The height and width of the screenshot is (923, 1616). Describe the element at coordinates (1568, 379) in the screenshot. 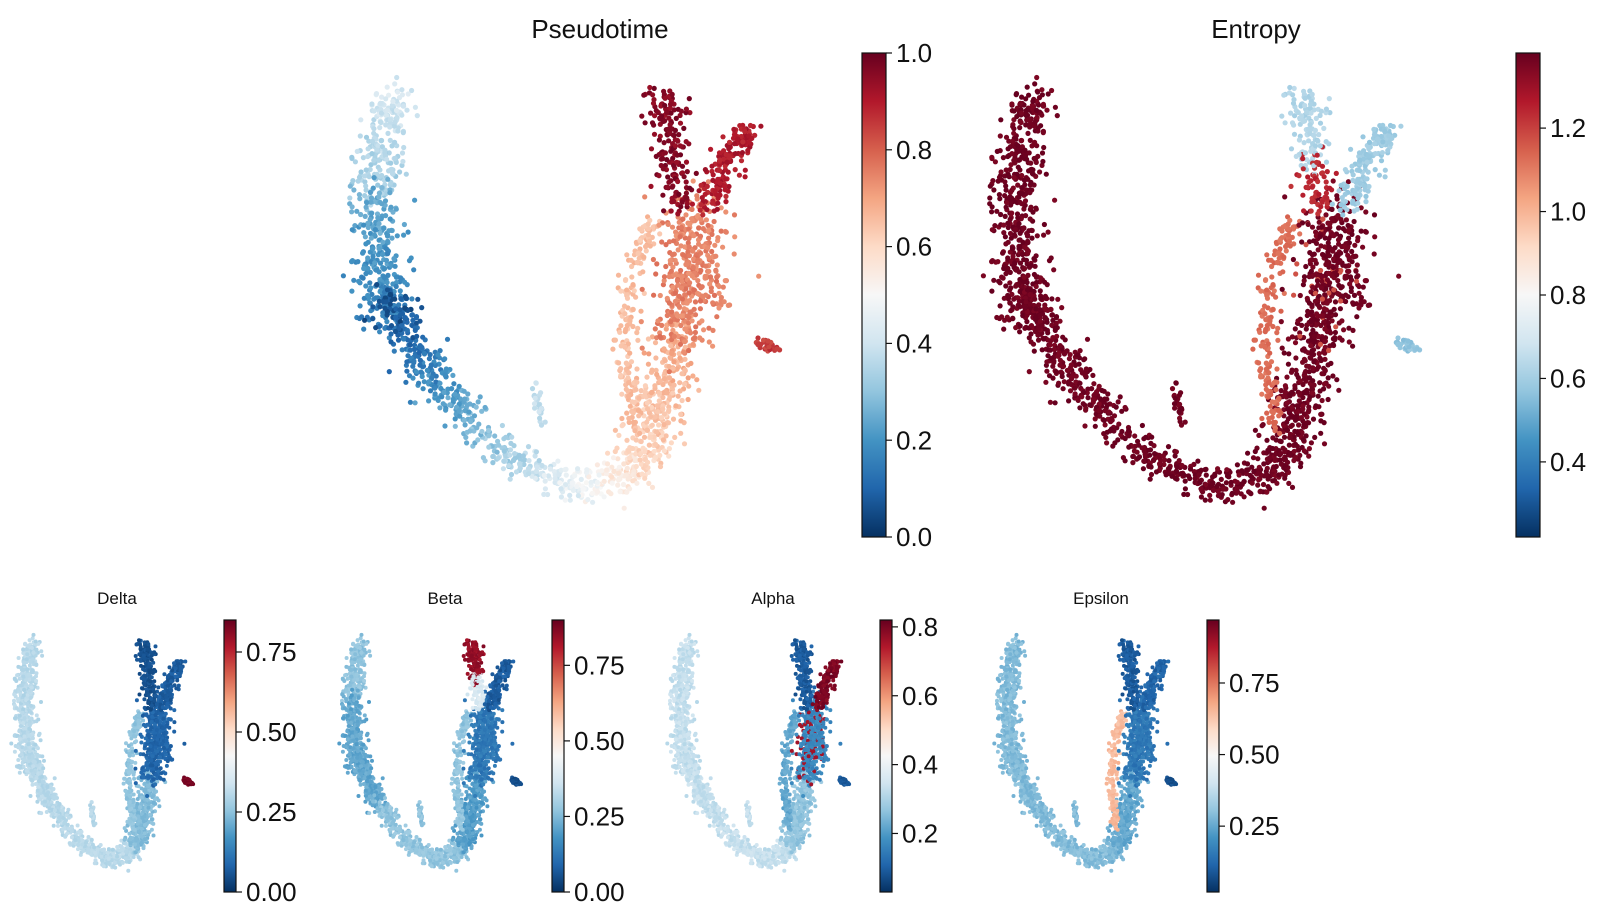

I see `colorbar-tick-label: 0.6` at that location.